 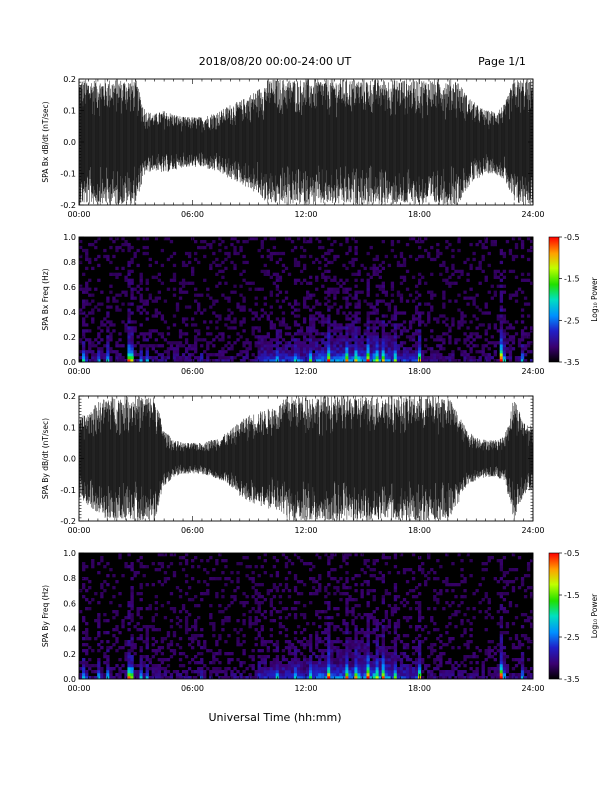 What do you see at coordinates (78, 371) in the screenshot?
I see `x-tick-label: 00:00` at bounding box center [78, 371].